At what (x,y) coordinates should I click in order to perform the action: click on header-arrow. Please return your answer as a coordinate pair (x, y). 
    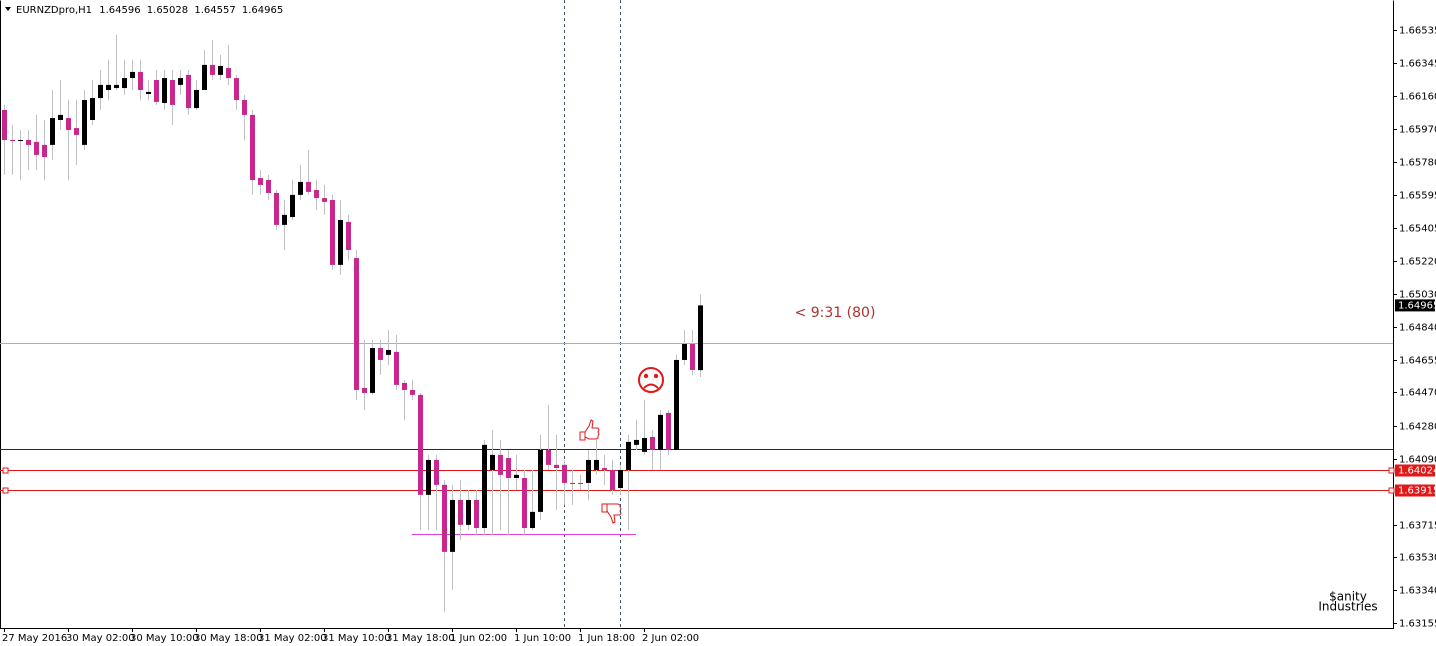
    Looking at the image, I should click on (8, 9).